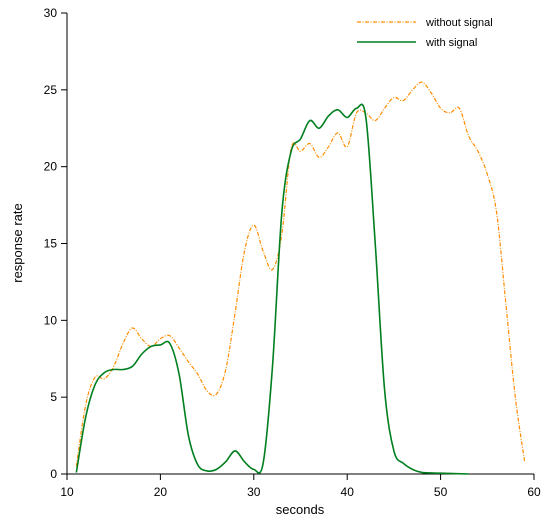 This screenshot has width=542, height=521. What do you see at coordinates (51, 167) in the screenshot?
I see `y-tick-label: 20` at bounding box center [51, 167].